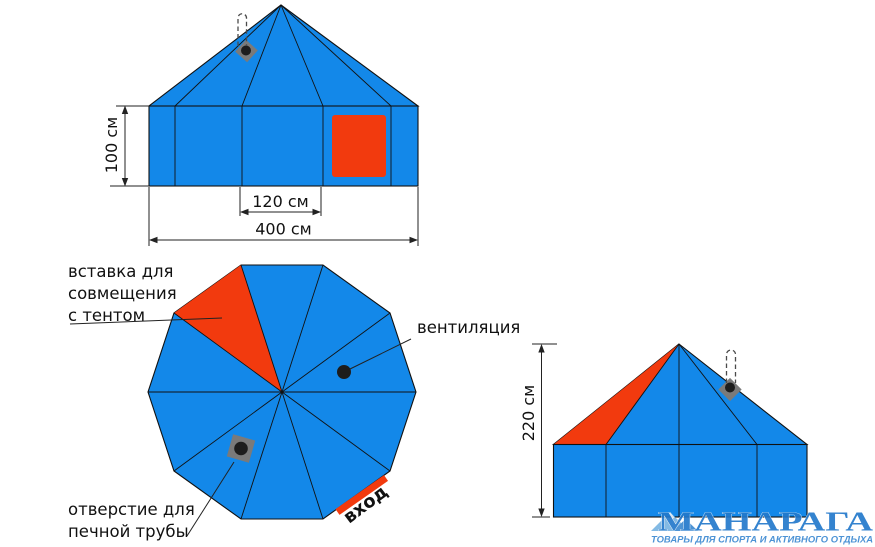 Image resolution: width=875 pixels, height=547 pixels. I want to click on mountain-icon-peak2, so click(685, 525).